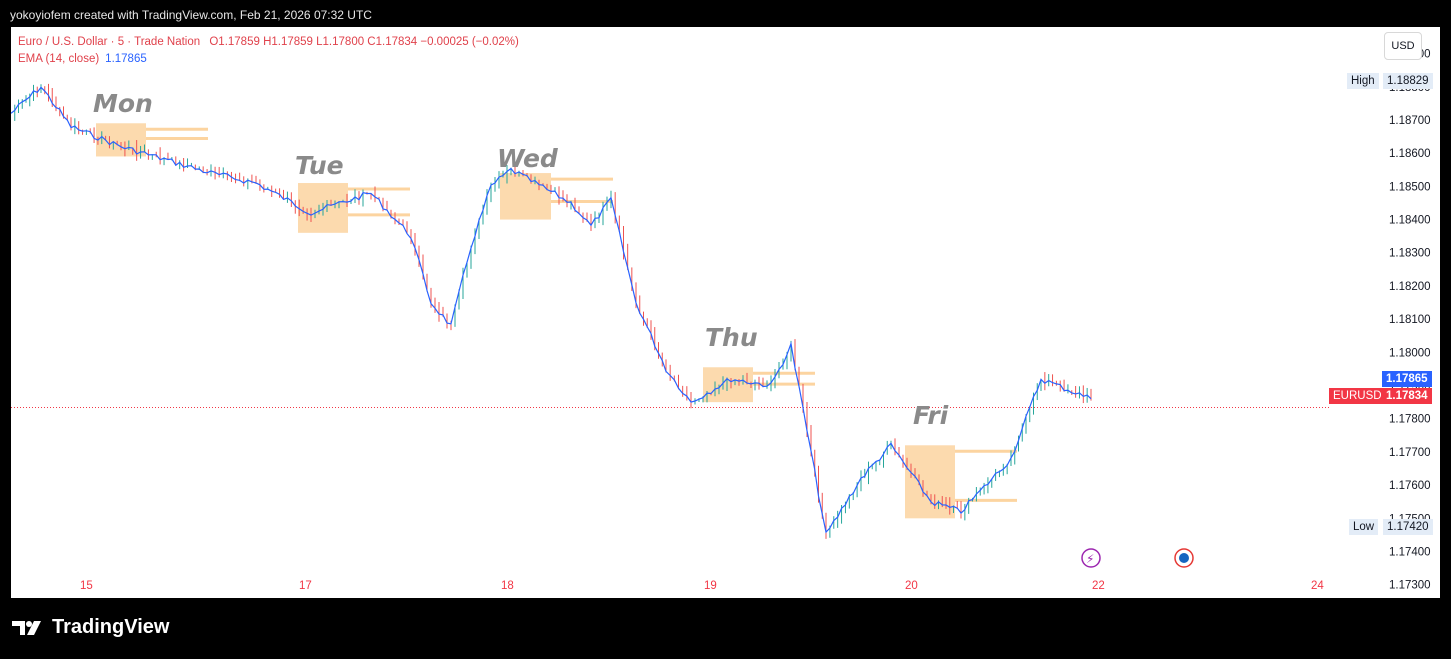  I want to click on ema-legend-value: 1.17865, so click(126, 59).